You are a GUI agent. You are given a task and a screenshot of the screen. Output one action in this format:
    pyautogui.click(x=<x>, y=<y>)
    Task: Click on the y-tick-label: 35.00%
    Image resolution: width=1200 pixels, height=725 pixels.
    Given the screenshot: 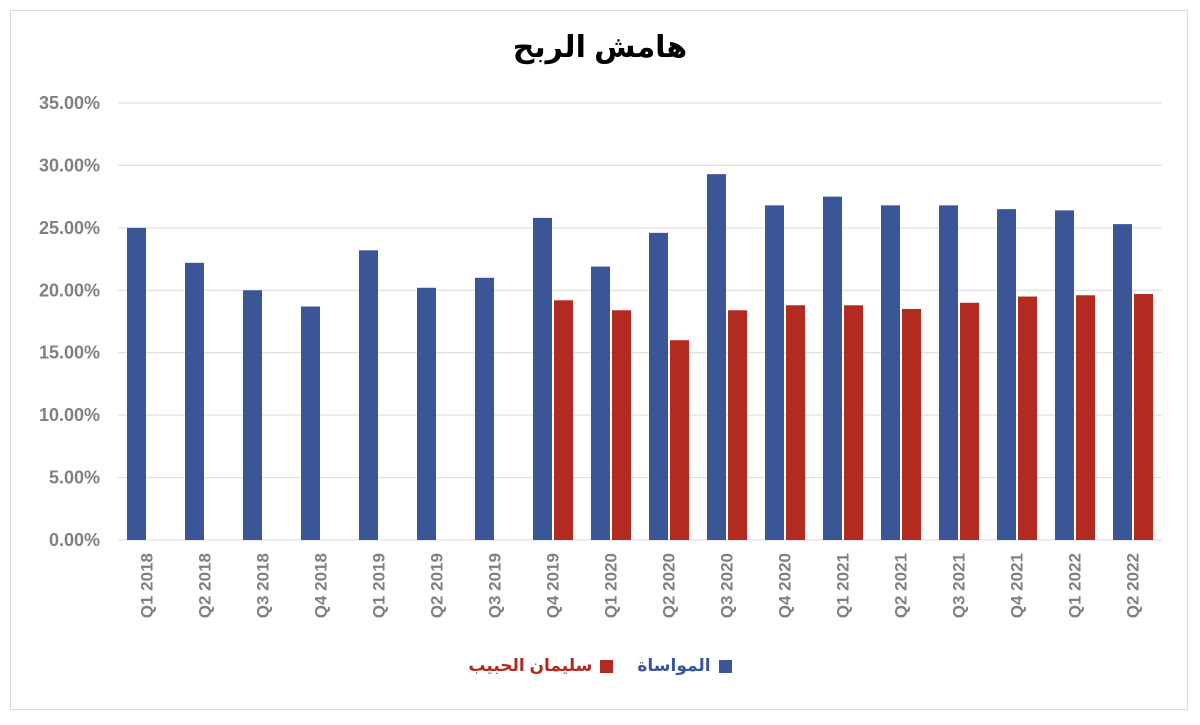 What is the action you would take?
    pyautogui.click(x=69, y=103)
    